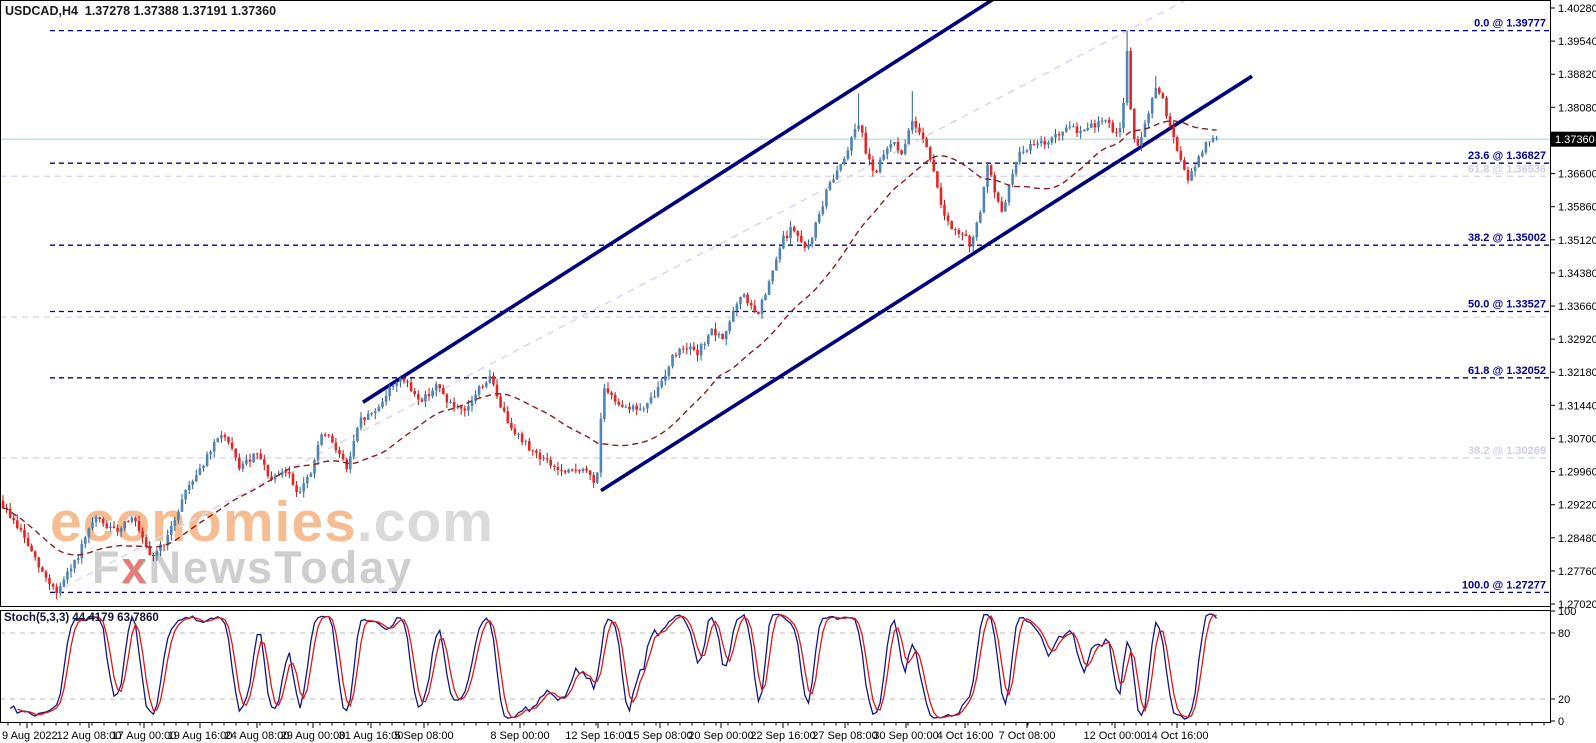 This screenshot has width=1596, height=743. Describe the element at coordinates (1177, 736) in the screenshot. I see `svg-text: 14 Oct 16:00` at that location.